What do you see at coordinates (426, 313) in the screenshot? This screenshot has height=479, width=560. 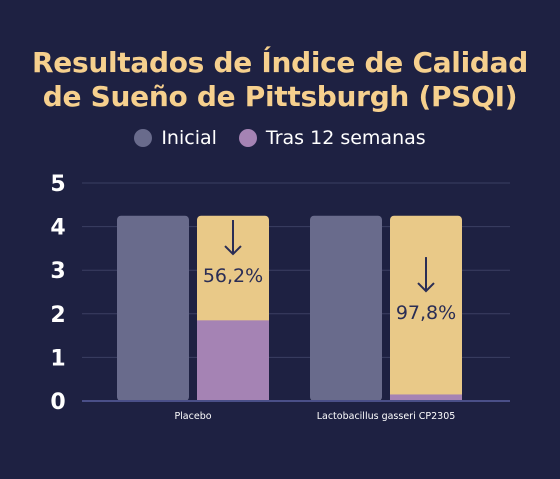 I see `reduction-label: 97,8%` at bounding box center [426, 313].